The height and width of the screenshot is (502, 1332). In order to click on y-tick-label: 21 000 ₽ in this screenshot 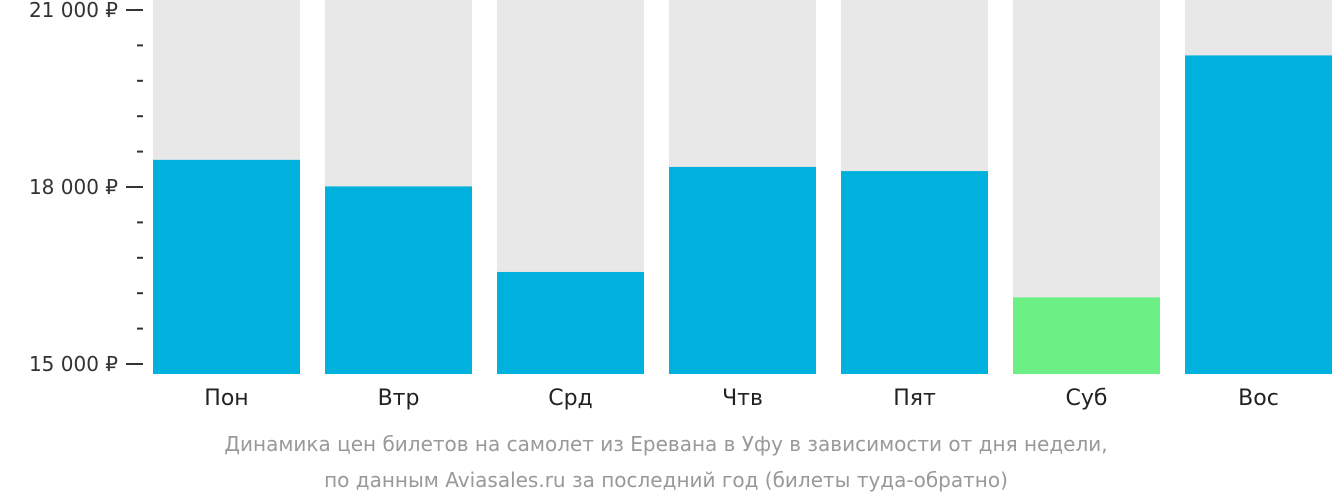, I will do `click(73, 11)`.